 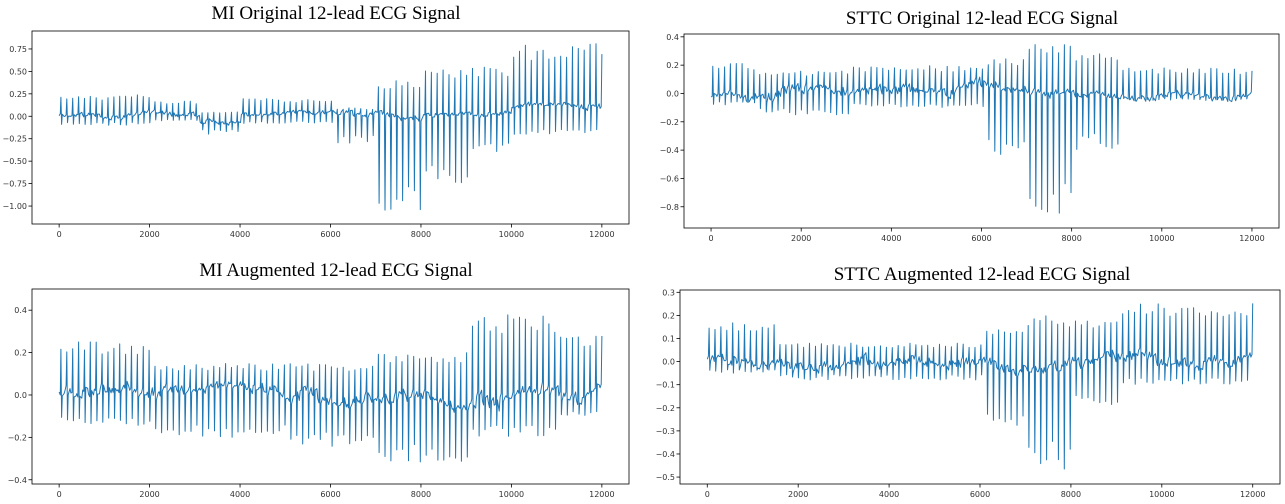 What do you see at coordinates (335, 13) in the screenshot?
I see `chart-title: MI Original 12-lead ECG Signal` at bounding box center [335, 13].